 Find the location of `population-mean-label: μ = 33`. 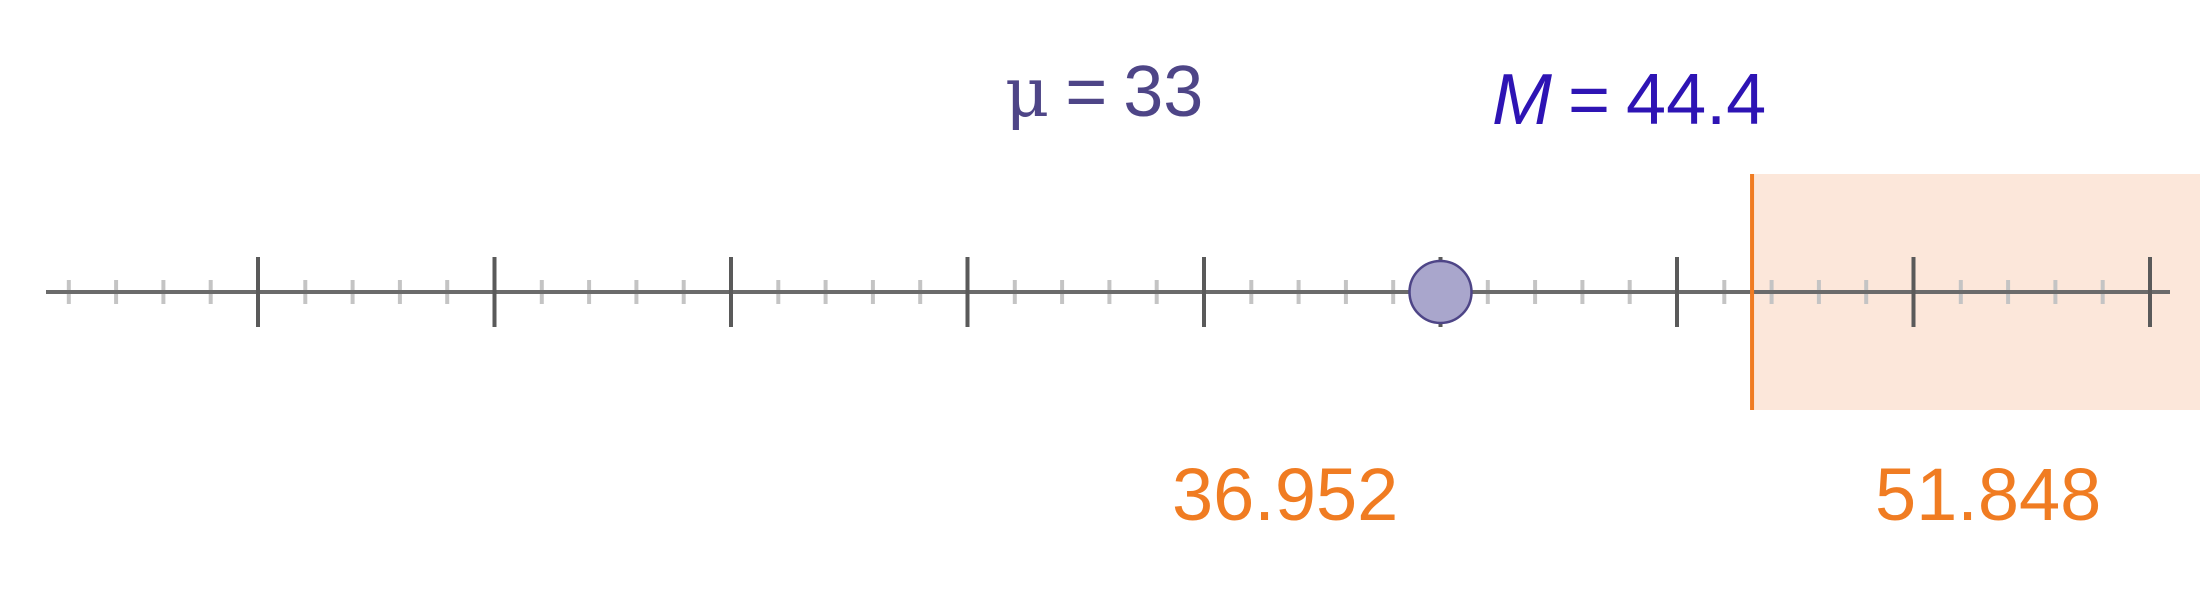

population-mean-label: μ = 33 is located at coordinates (1104, 92).